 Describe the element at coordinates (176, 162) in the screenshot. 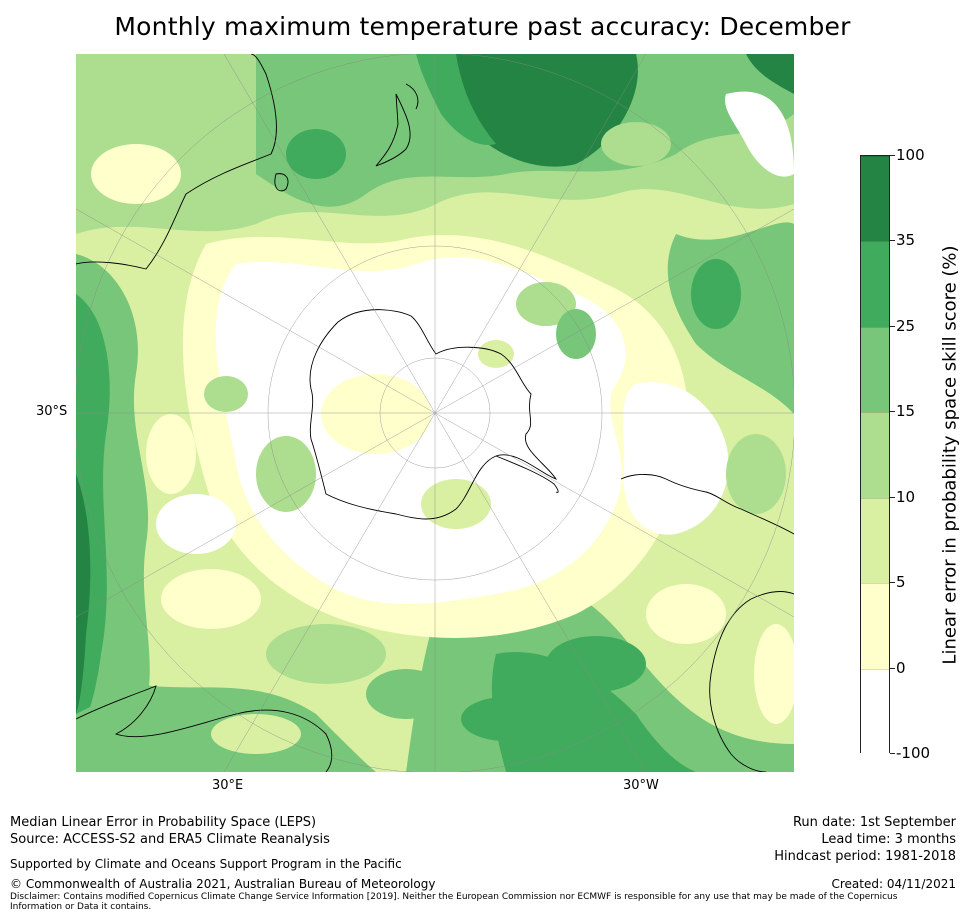

I see `australia-coastline` at that location.